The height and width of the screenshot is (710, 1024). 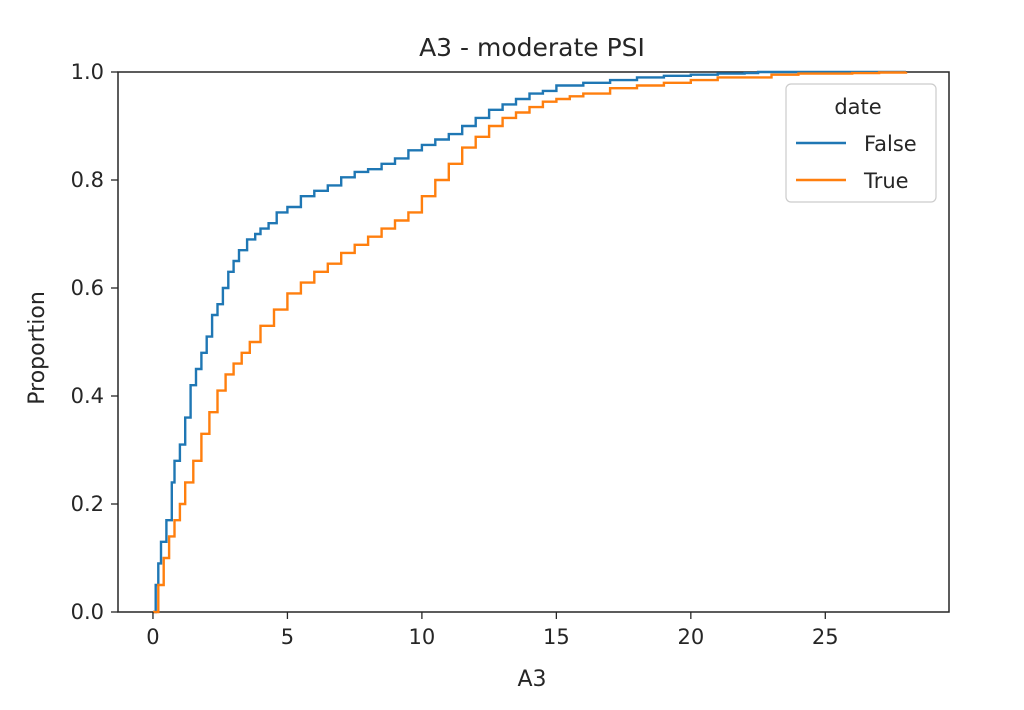 I want to click on y-axis-ticks: 0.0 0.2 0.4 0.6 0.8 1.0, so click(x=94, y=342).